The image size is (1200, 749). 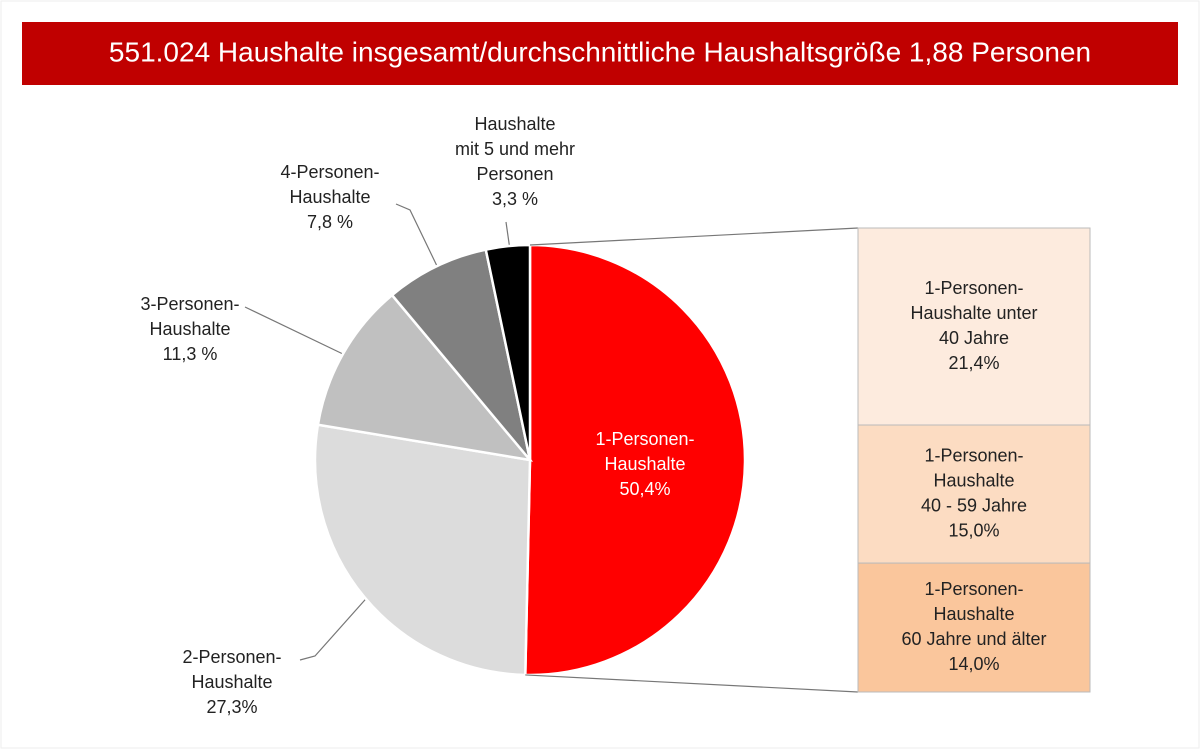 I want to click on value-label: 7,8 %, so click(x=330, y=222).